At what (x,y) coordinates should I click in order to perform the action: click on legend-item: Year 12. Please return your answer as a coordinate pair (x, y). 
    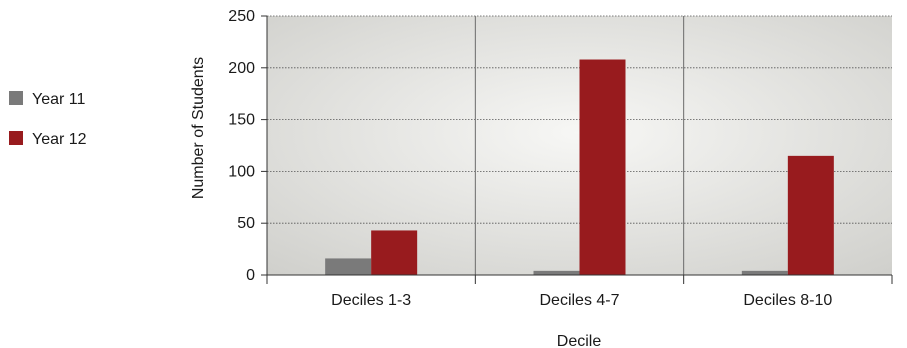
    Looking at the image, I should click on (48, 139).